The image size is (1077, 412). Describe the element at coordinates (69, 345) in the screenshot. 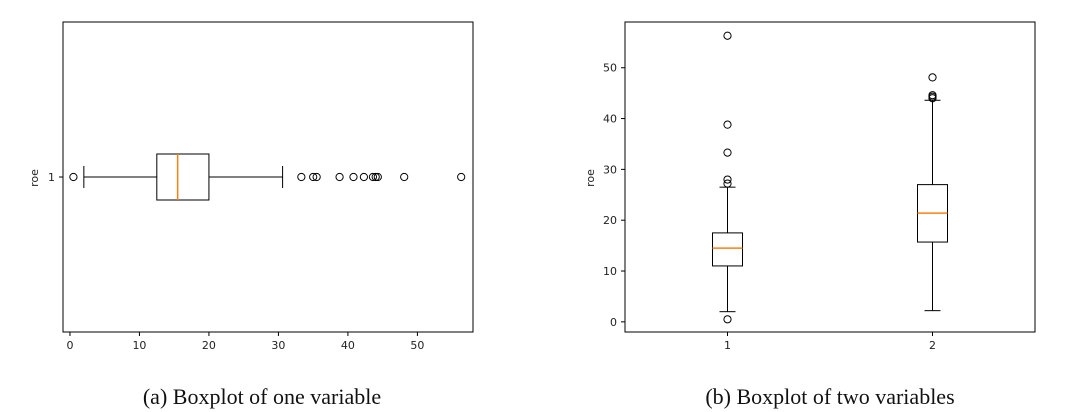

I see `panel-a-xtick-label: 0` at that location.